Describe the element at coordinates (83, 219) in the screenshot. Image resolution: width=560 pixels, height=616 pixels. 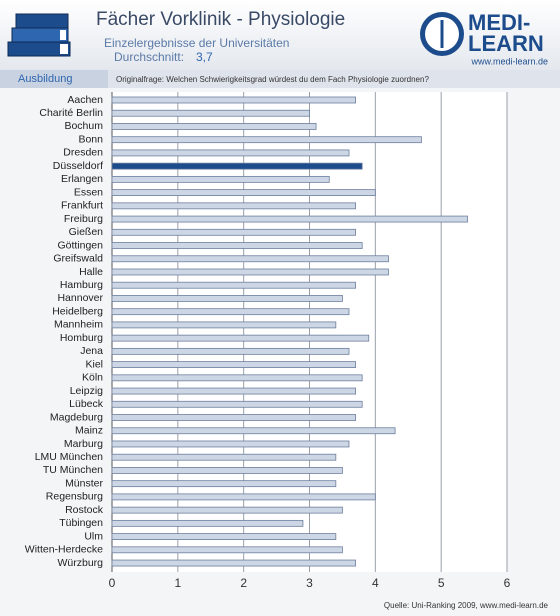
I see `y-tick-label: Freiburg` at that location.